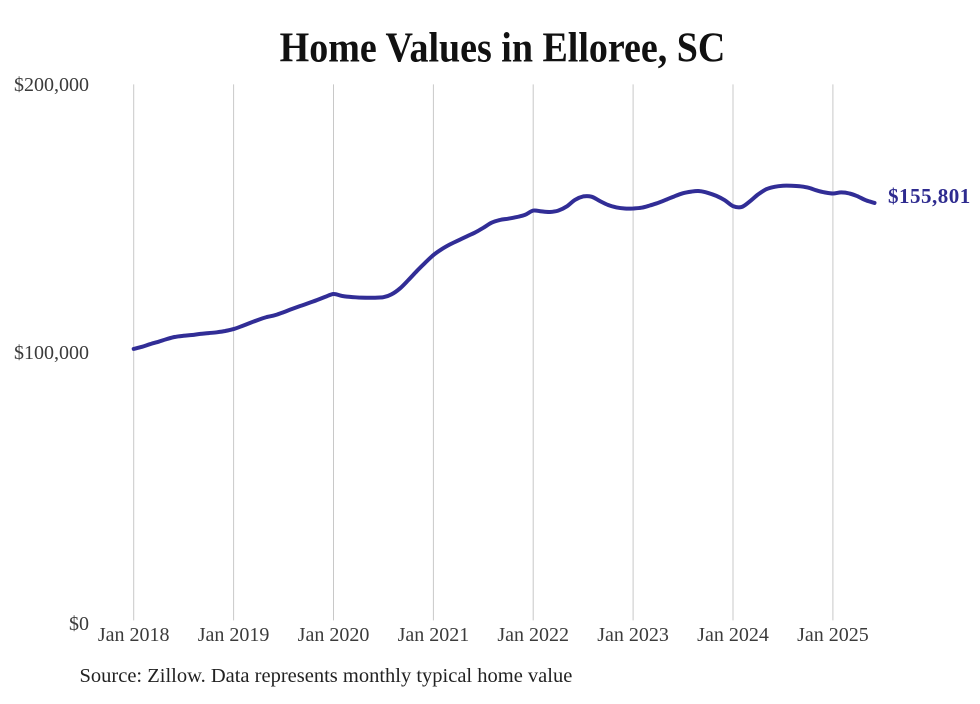 The image size is (980, 704). Describe the element at coordinates (134, 635) in the screenshot. I see `svg-text: Jan 2018` at that location.